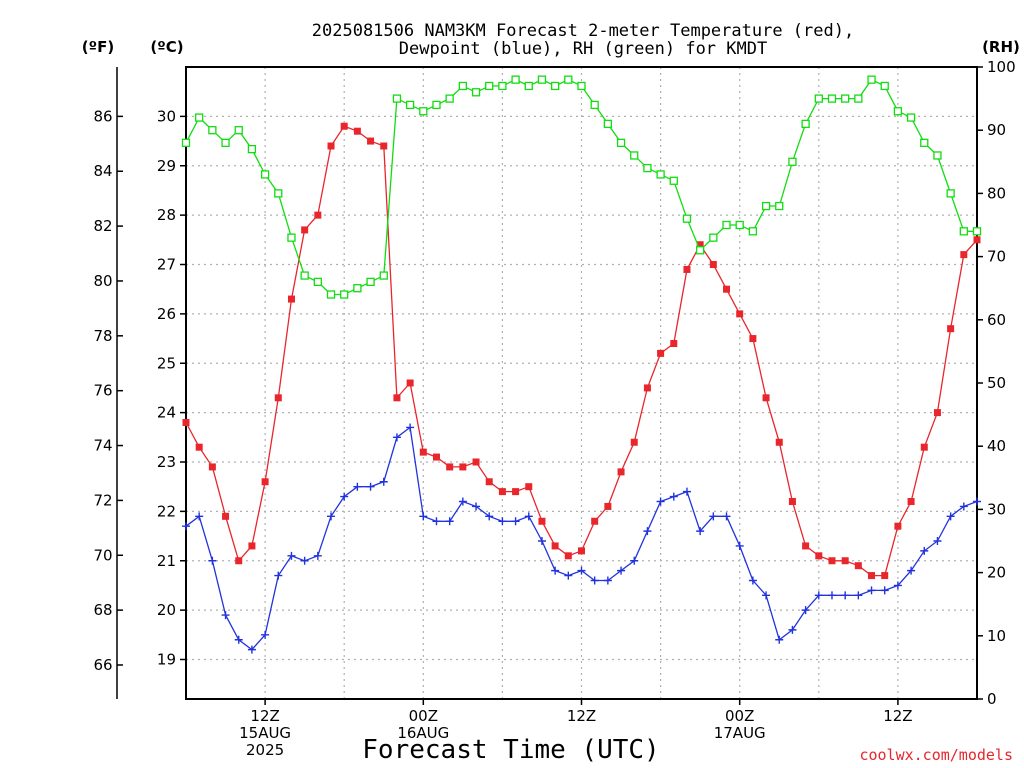  What do you see at coordinates (996, 636) in the screenshot?
I see `rh-tick-label: 10` at bounding box center [996, 636].